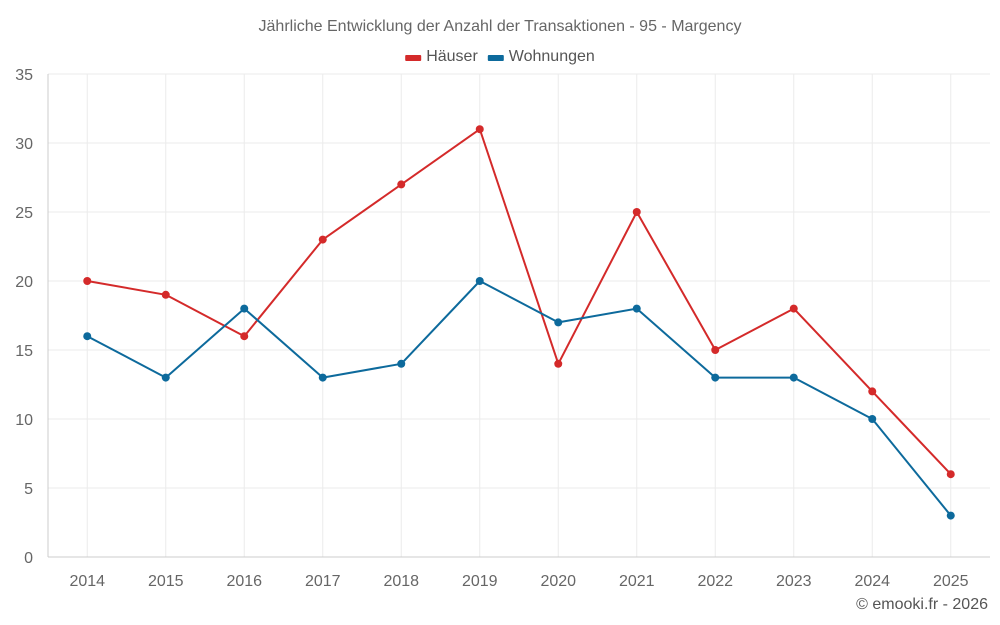 The image size is (1000, 625). I want to click on legend: Häuser Wohnungen, so click(500, 56).